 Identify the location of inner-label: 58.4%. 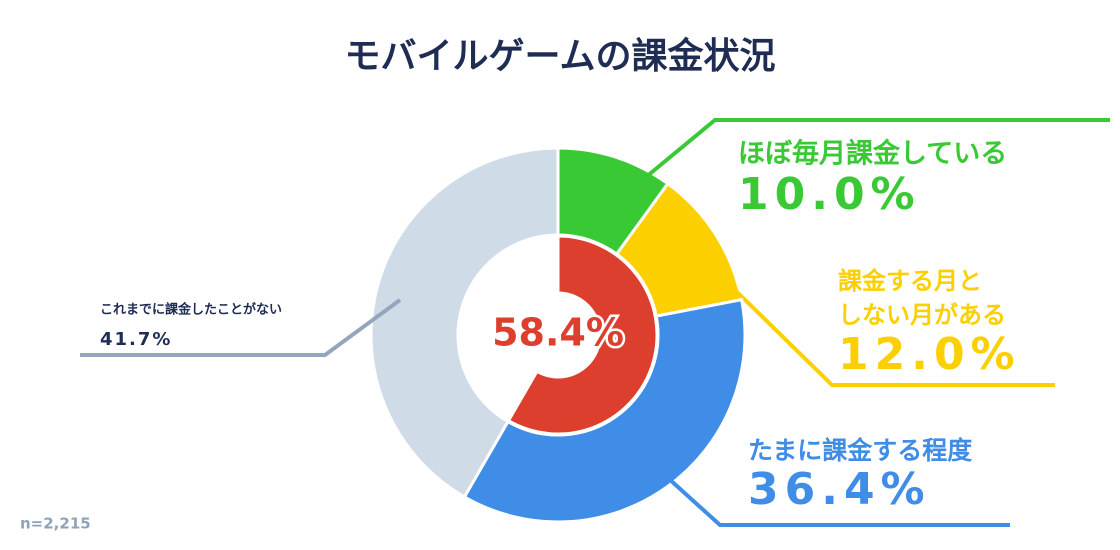
(558, 333).